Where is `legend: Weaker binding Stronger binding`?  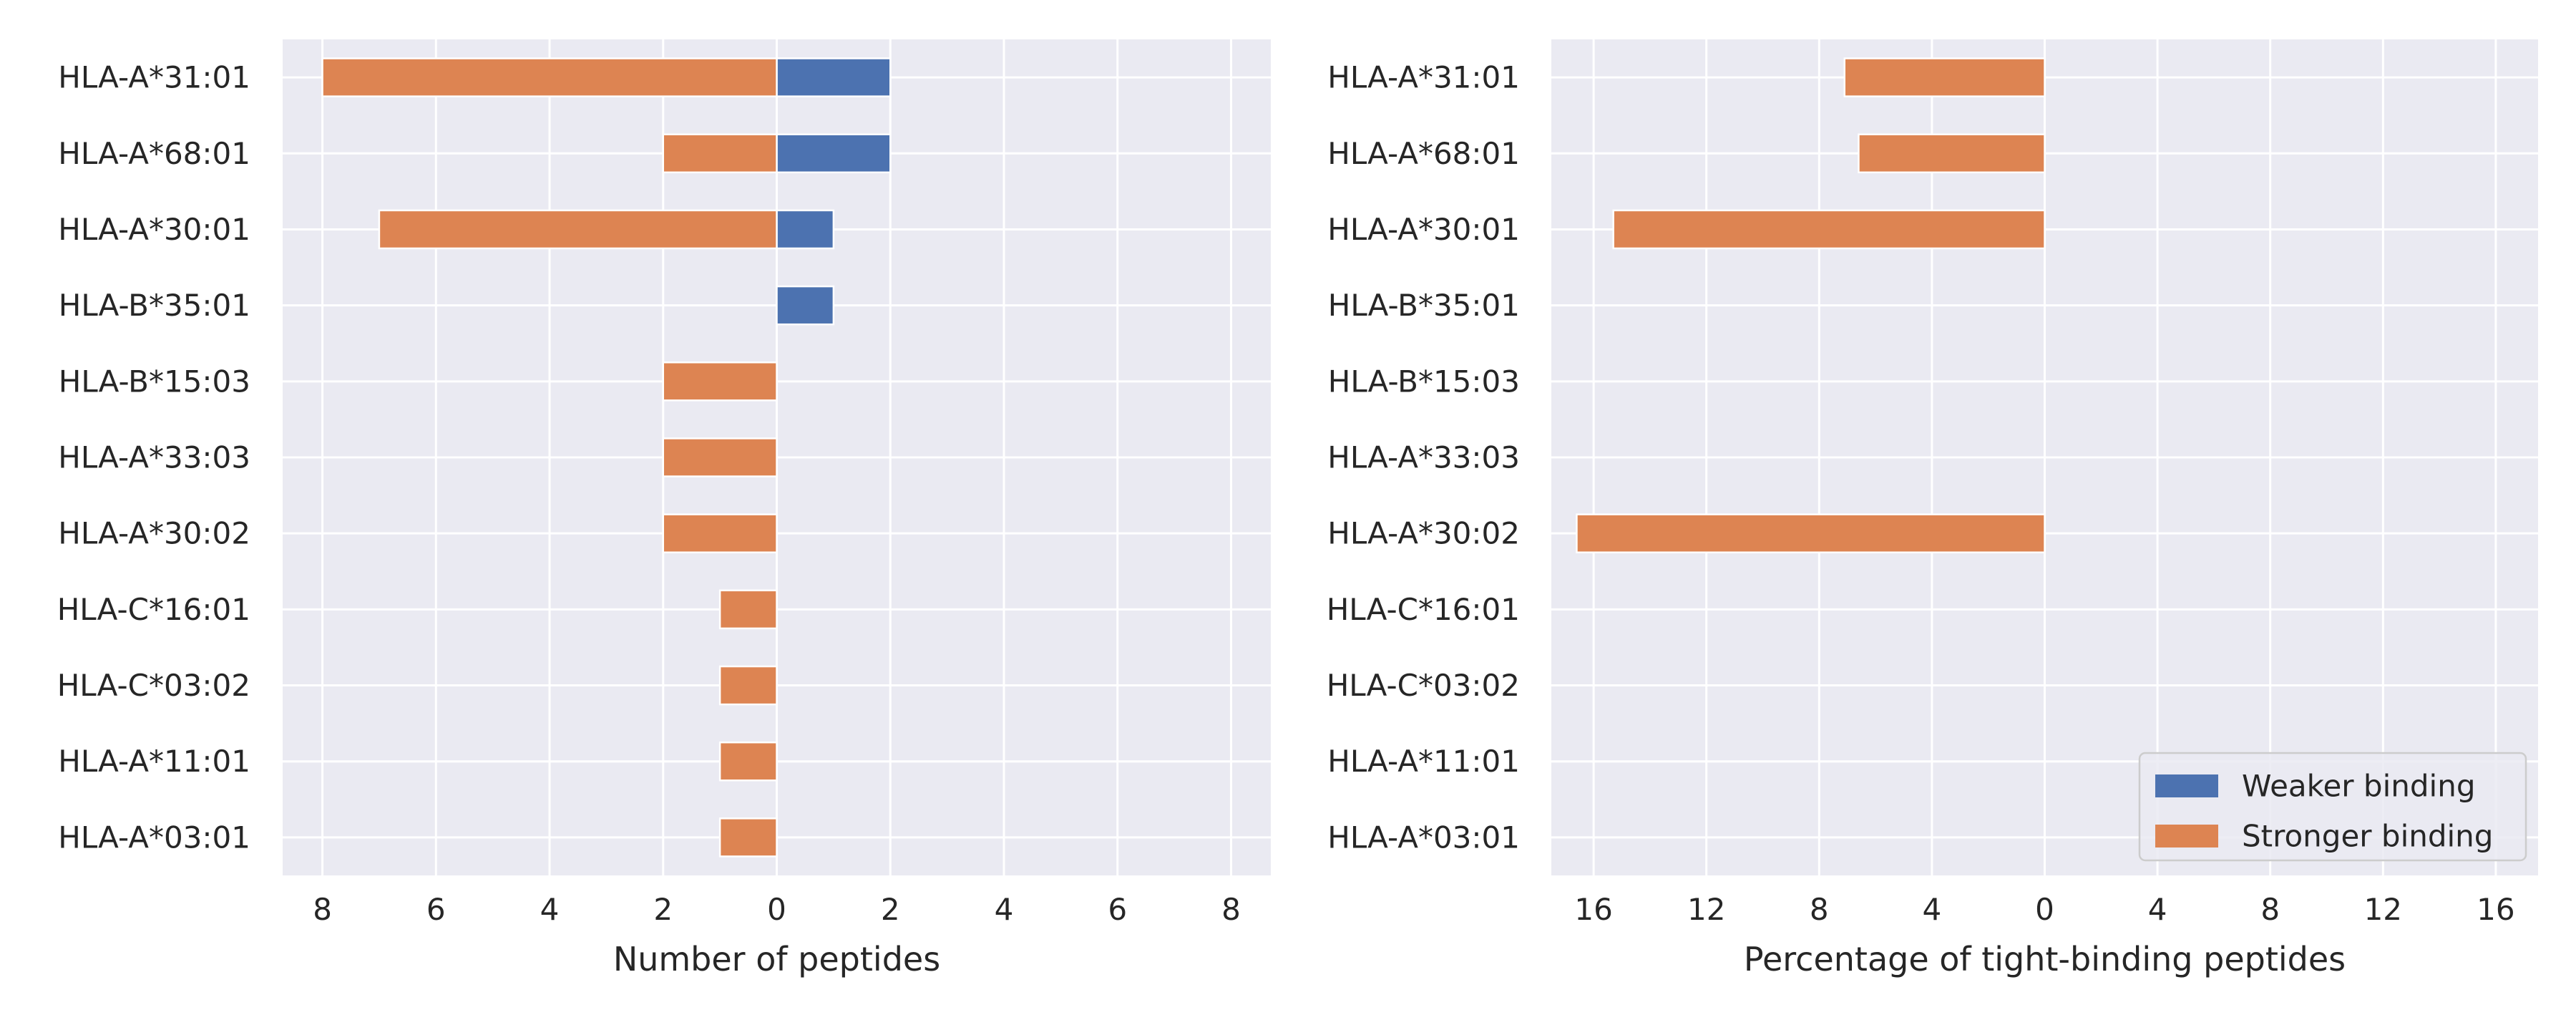
legend: Weaker binding Stronger binding is located at coordinates (2332, 807).